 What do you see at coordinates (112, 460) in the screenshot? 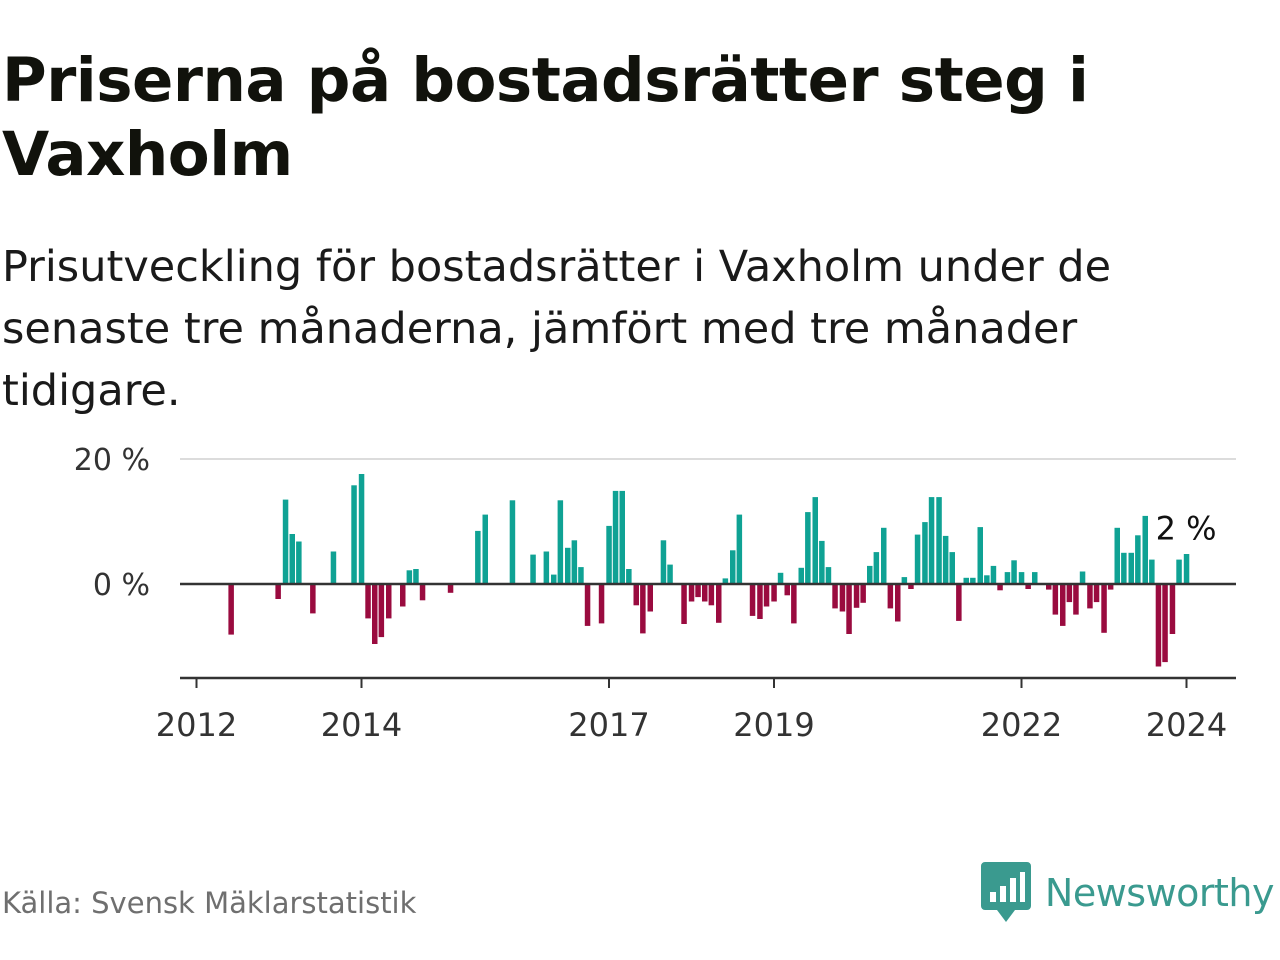
I see `y-tick-label: 20 %` at bounding box center [112, 460].